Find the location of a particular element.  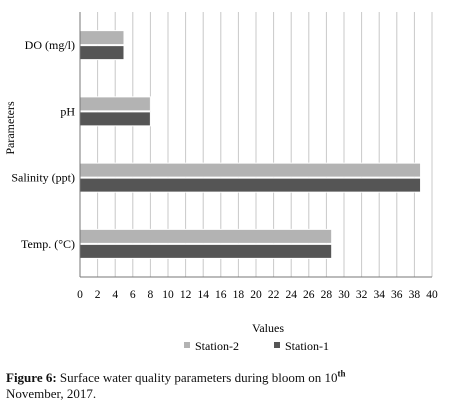

x-tick-label-8: 8 is located at coordinates (151, 295).